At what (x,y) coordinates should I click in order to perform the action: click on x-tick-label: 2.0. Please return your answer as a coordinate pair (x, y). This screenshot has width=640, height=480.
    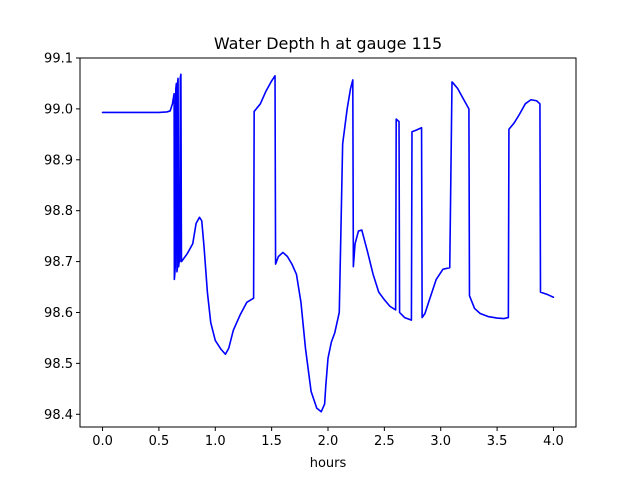
    Looking at the image, I should click on (328, 441).